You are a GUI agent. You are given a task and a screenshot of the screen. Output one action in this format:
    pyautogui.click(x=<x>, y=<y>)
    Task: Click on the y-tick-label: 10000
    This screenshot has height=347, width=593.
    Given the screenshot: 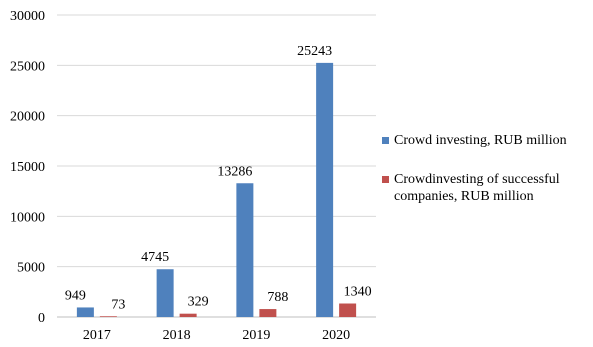 What is the action you would take?
    pyautogui.click(x=27, y=217)
    